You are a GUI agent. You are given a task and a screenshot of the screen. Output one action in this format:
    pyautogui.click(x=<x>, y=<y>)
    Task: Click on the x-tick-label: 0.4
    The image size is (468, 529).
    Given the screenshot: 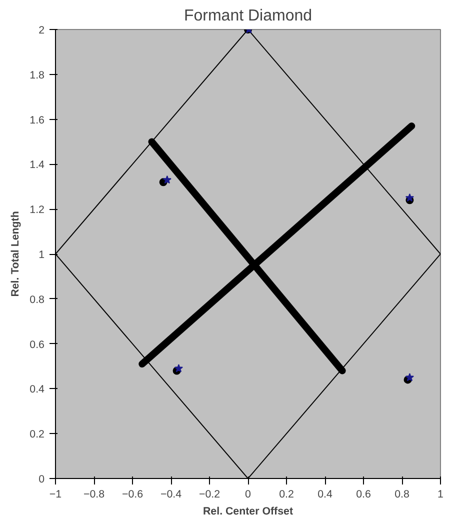 What is the action you would take?
    pyautogui.click(x=325, y=494)
    